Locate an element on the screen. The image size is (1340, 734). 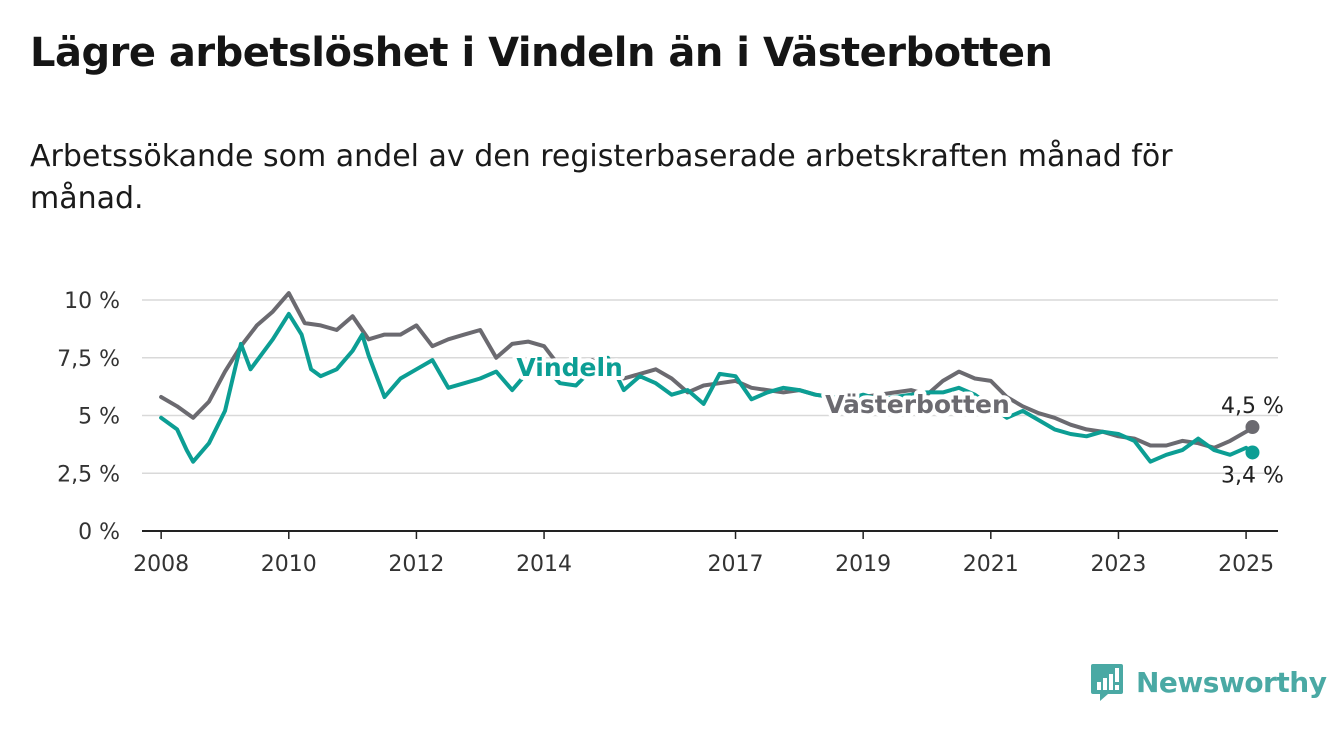
brand-logo: Newsworthy is located at coordinates (1208, 682).